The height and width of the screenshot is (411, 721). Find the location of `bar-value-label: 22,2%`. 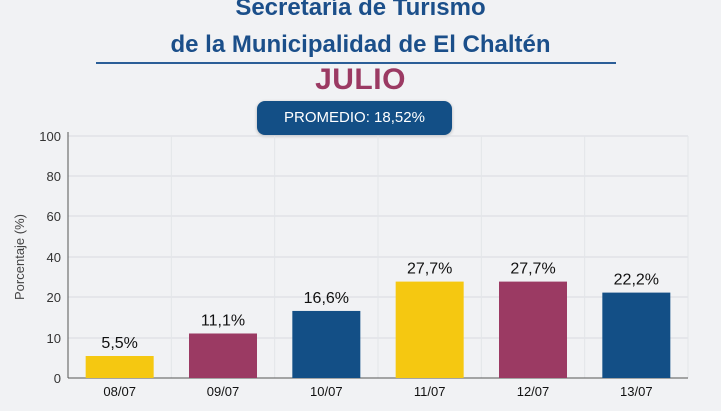

bar-value-label: 22,2% is located at coordinates (636, 280).